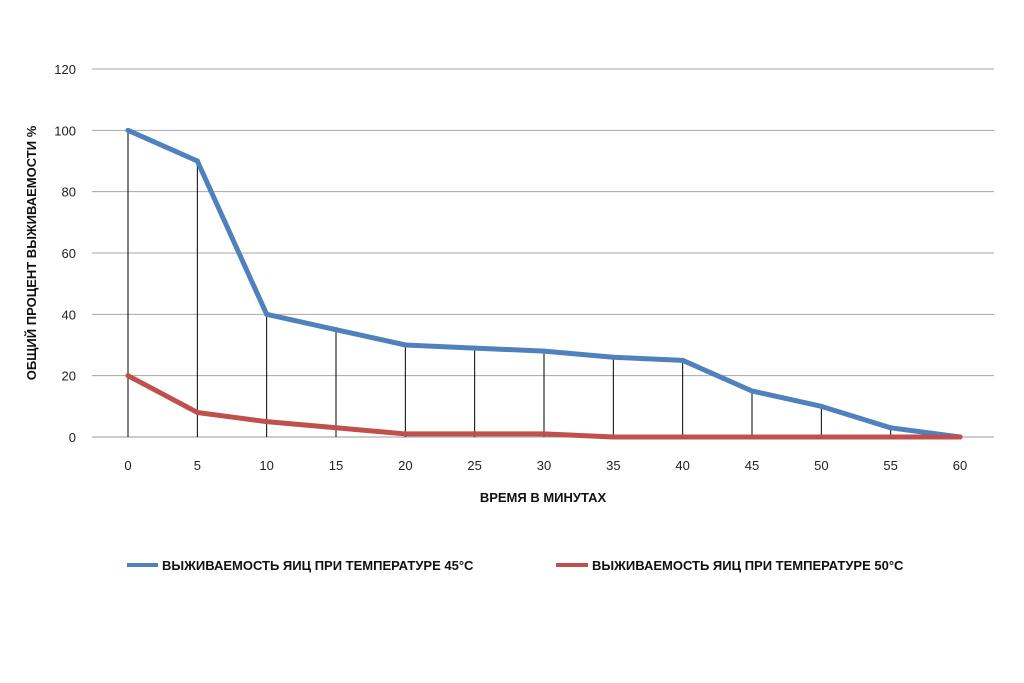 The height and width of the screenshot is (683, 1024). Describe the element at coordinates (65, 69) in the screenshot. I see `y-tick-label: 120` at that location.